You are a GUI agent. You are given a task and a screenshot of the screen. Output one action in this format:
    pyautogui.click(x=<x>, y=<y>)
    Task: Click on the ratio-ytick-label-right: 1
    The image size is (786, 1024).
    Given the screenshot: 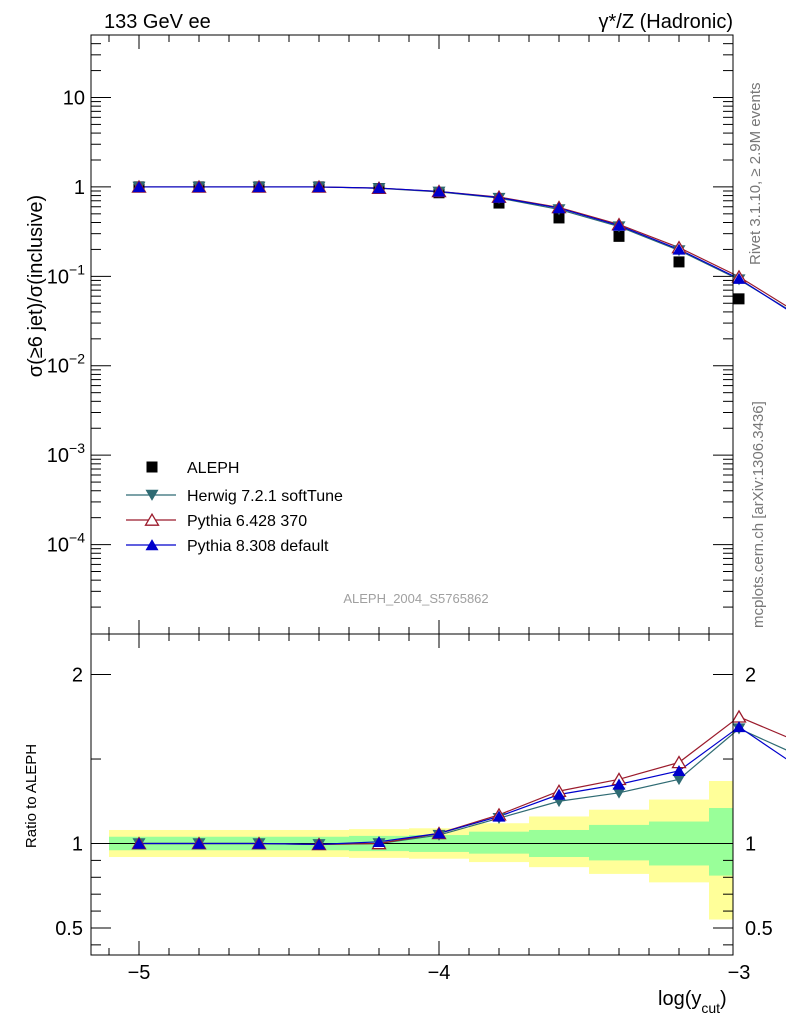 What is the action you would take?
    pyautogui.click(x=750, y=844)
    